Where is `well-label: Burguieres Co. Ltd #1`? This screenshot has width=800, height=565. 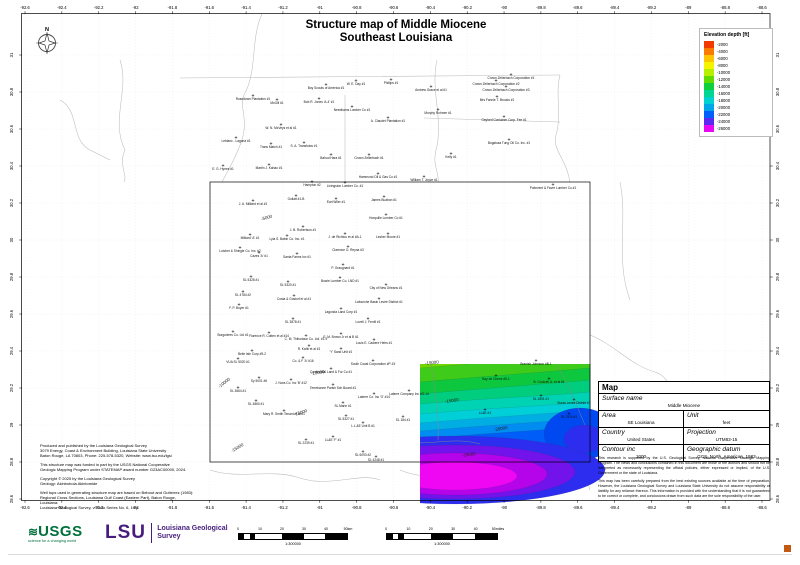 well-label: Burguieres Co. Ltd #1 is located at coordinates (232, 335).